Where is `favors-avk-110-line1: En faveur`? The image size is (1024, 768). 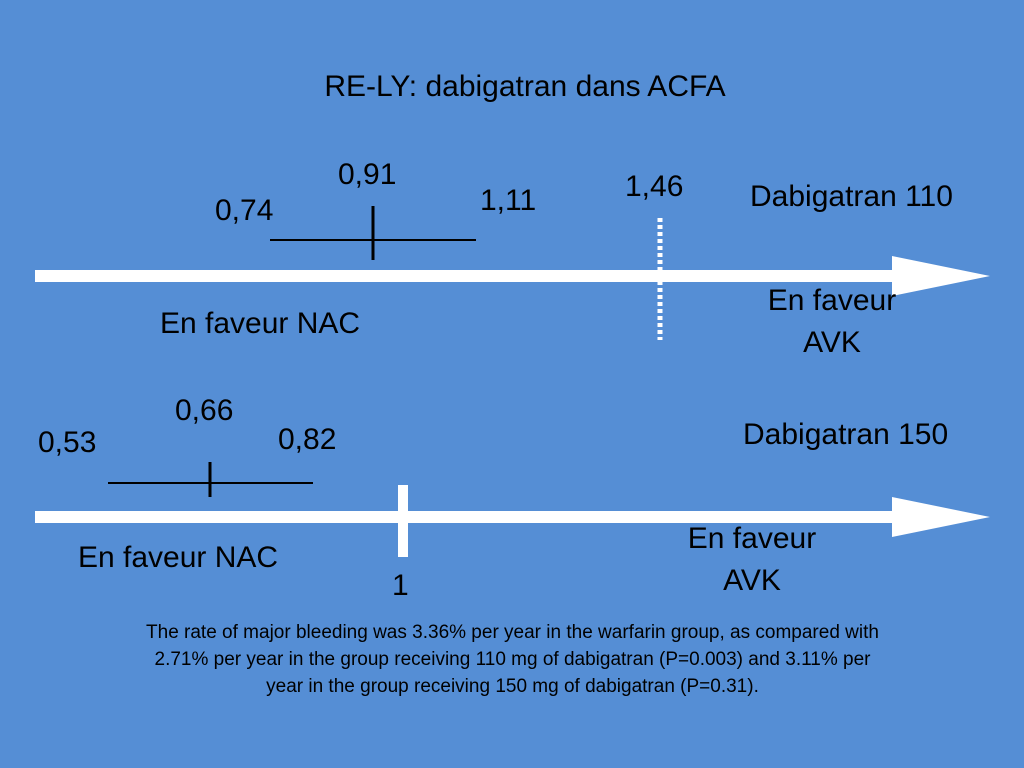 favors-avk-110-line1: En faveur is located at coordinates (832, 300).